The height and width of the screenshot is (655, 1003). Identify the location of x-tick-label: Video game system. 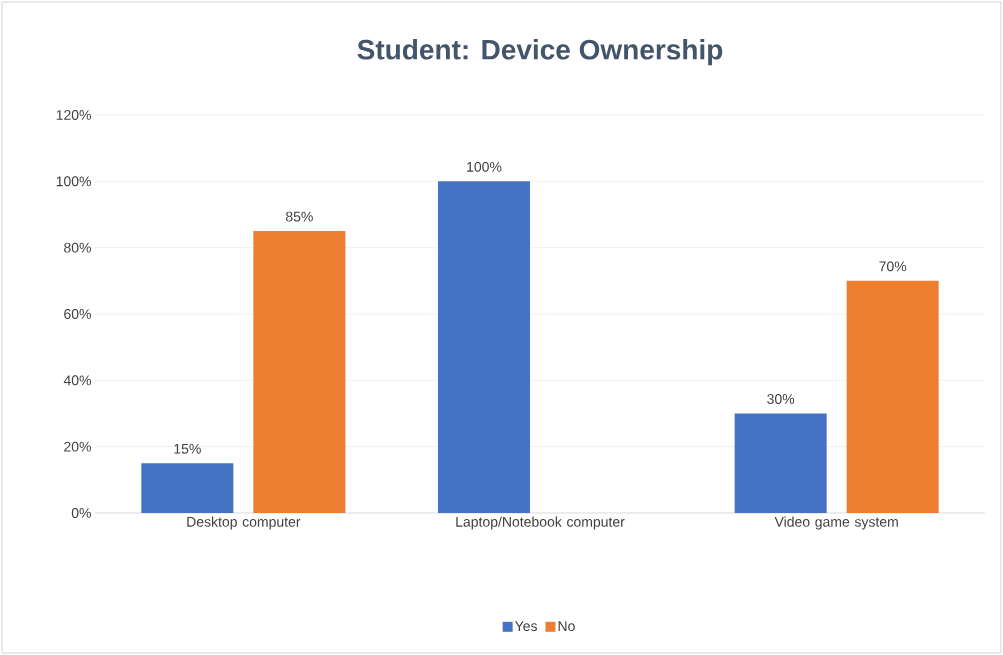
(836, 523).